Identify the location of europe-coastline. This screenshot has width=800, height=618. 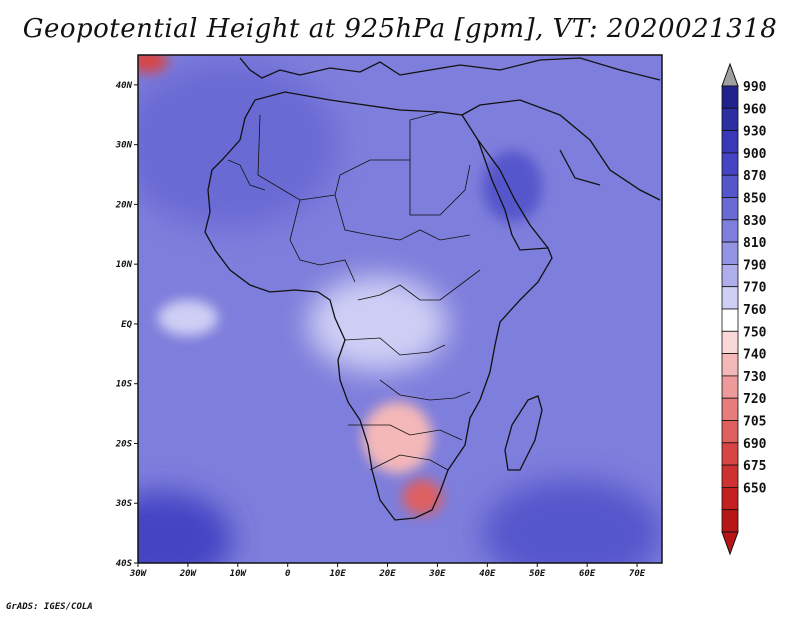
(450, 69).